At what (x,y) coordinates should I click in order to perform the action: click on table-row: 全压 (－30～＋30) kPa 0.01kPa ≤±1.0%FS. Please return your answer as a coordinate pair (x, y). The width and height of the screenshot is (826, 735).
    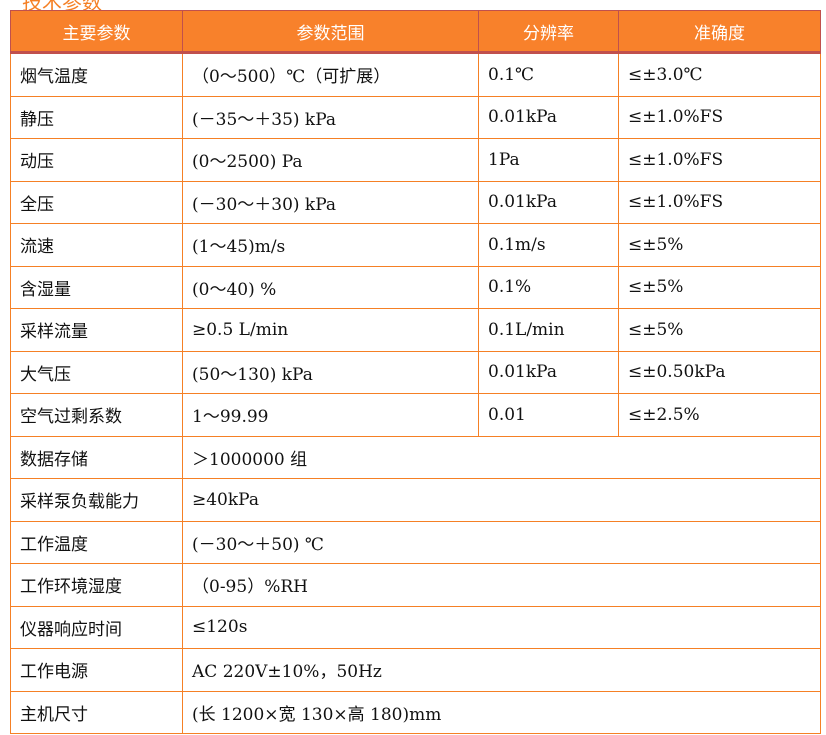
    Looking at the image, I should click on (415, 202).